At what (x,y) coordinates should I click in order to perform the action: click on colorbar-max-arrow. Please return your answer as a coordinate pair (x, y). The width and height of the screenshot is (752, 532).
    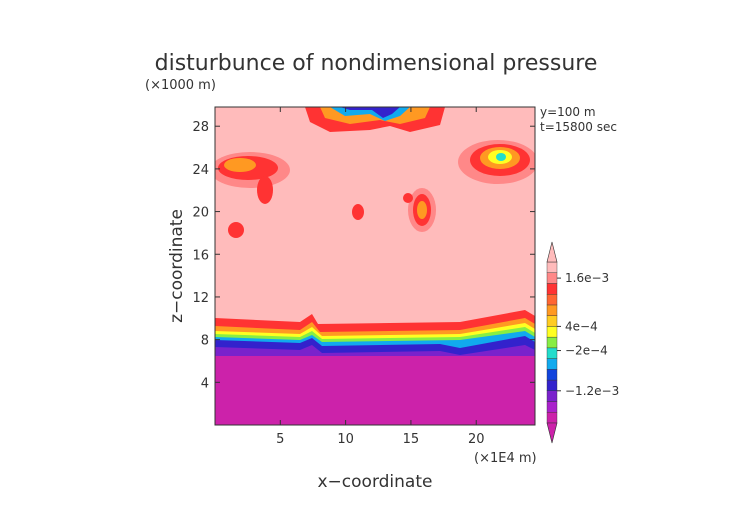
    Looking at the image, I should click on (552, 252).